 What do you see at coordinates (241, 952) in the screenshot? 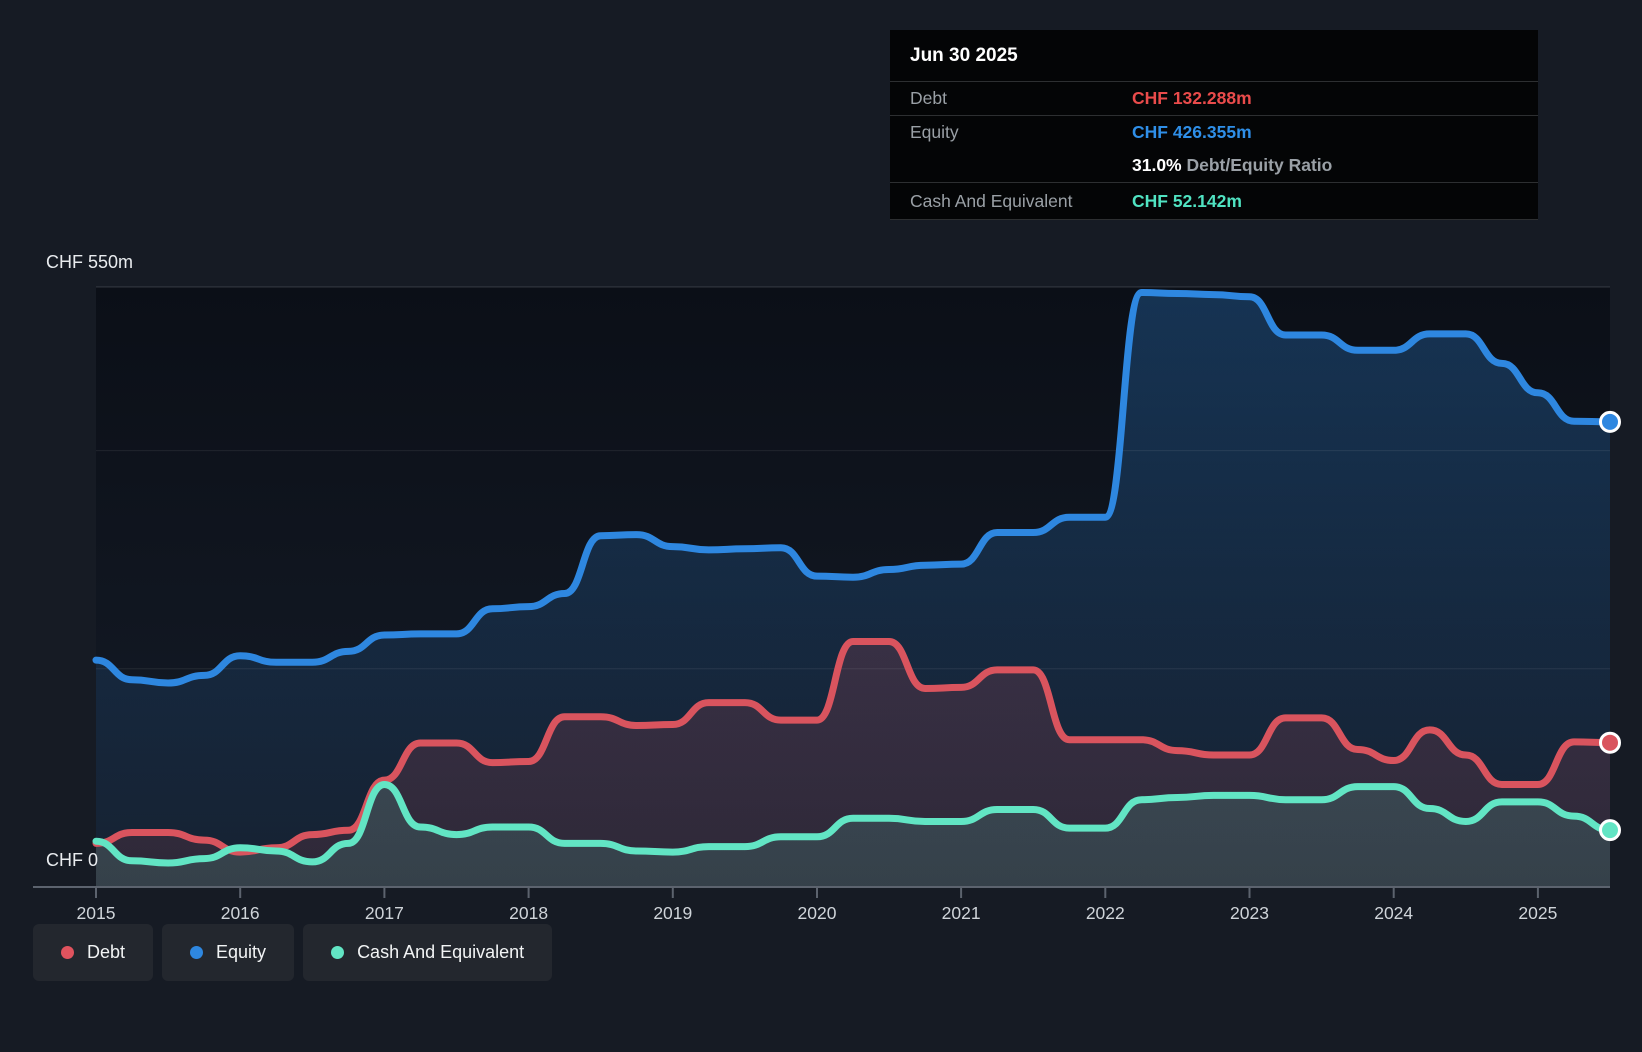
I see `legend-equity-label: Equity` at bounding box center [241, 952].